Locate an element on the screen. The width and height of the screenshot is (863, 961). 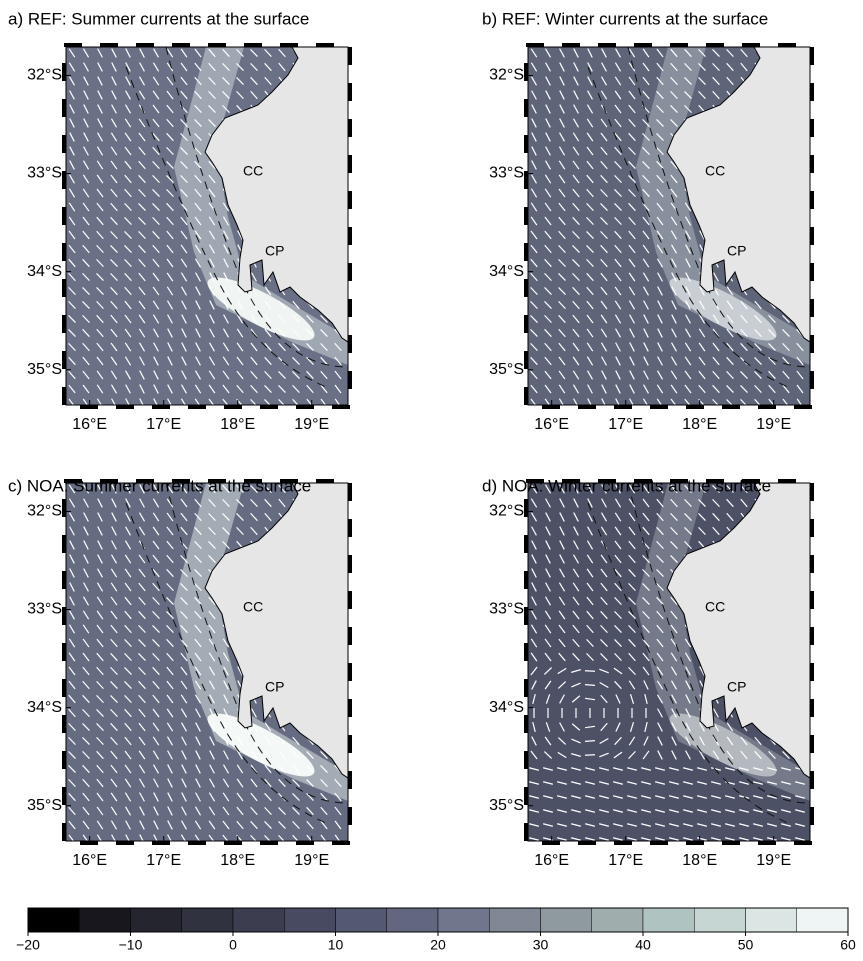
colorbar-tick-label: 20 is located at coordinates (438, 945).